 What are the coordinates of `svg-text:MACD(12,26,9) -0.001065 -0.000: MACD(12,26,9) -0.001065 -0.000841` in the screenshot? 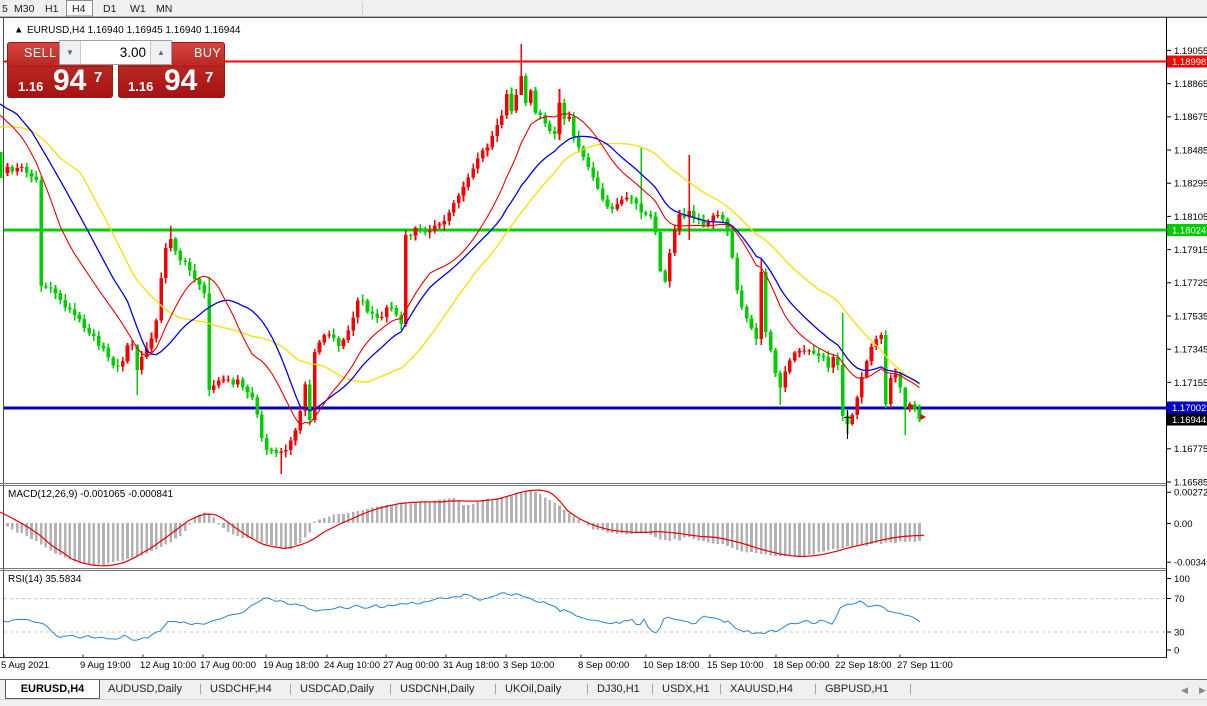 It's located at (91, 494).